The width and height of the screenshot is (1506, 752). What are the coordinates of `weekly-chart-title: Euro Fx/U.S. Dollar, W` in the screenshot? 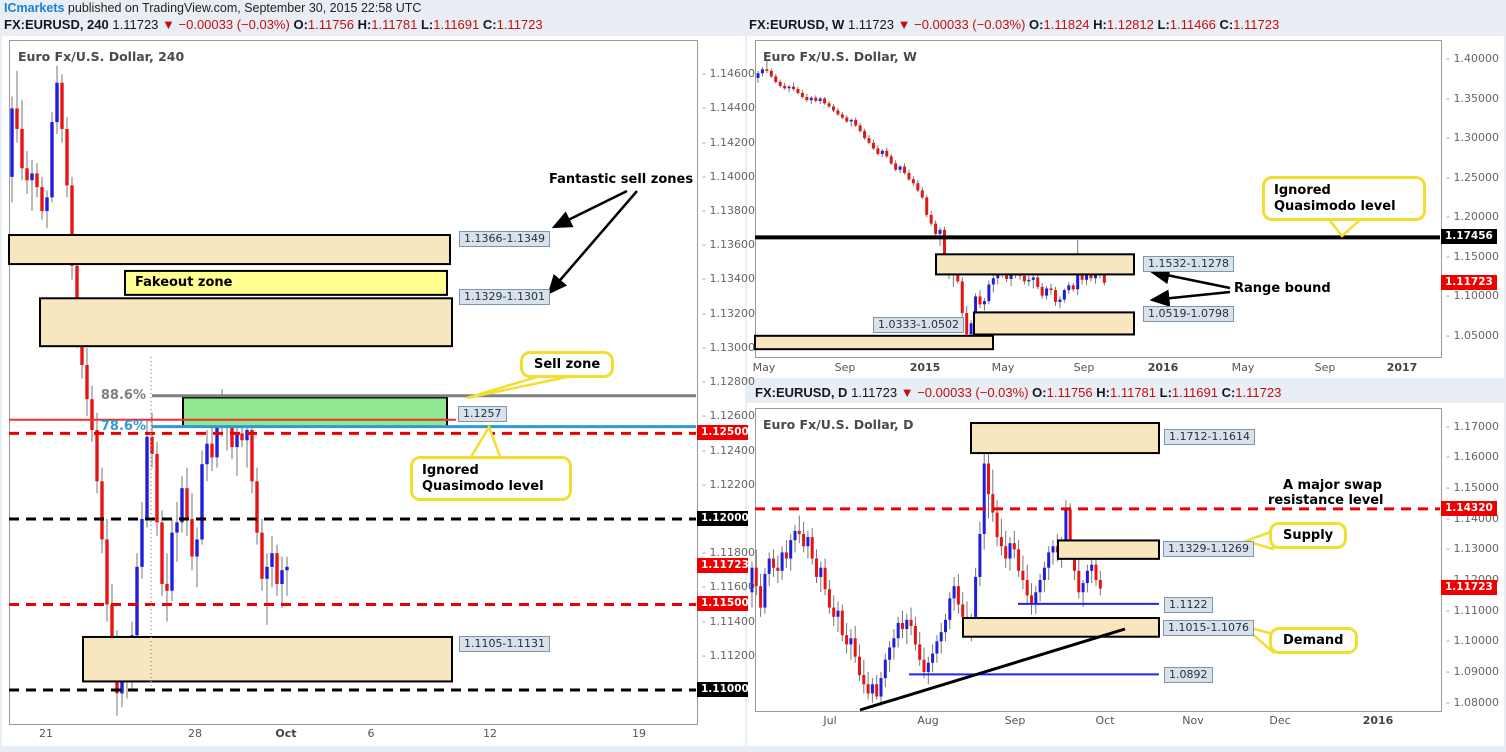 It's located at (840, 56).